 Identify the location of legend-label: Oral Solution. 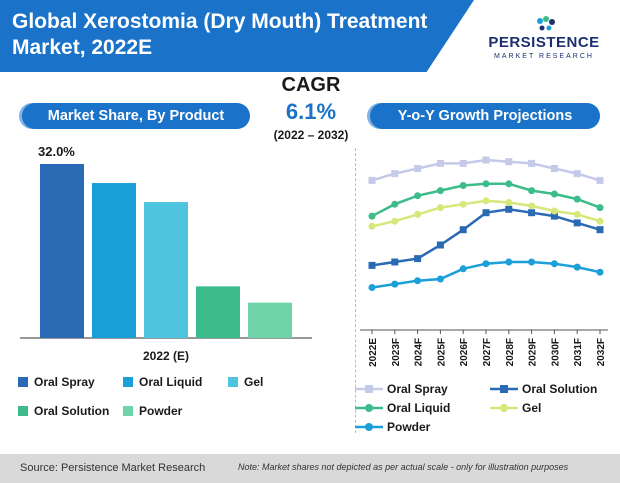
(72, 411).